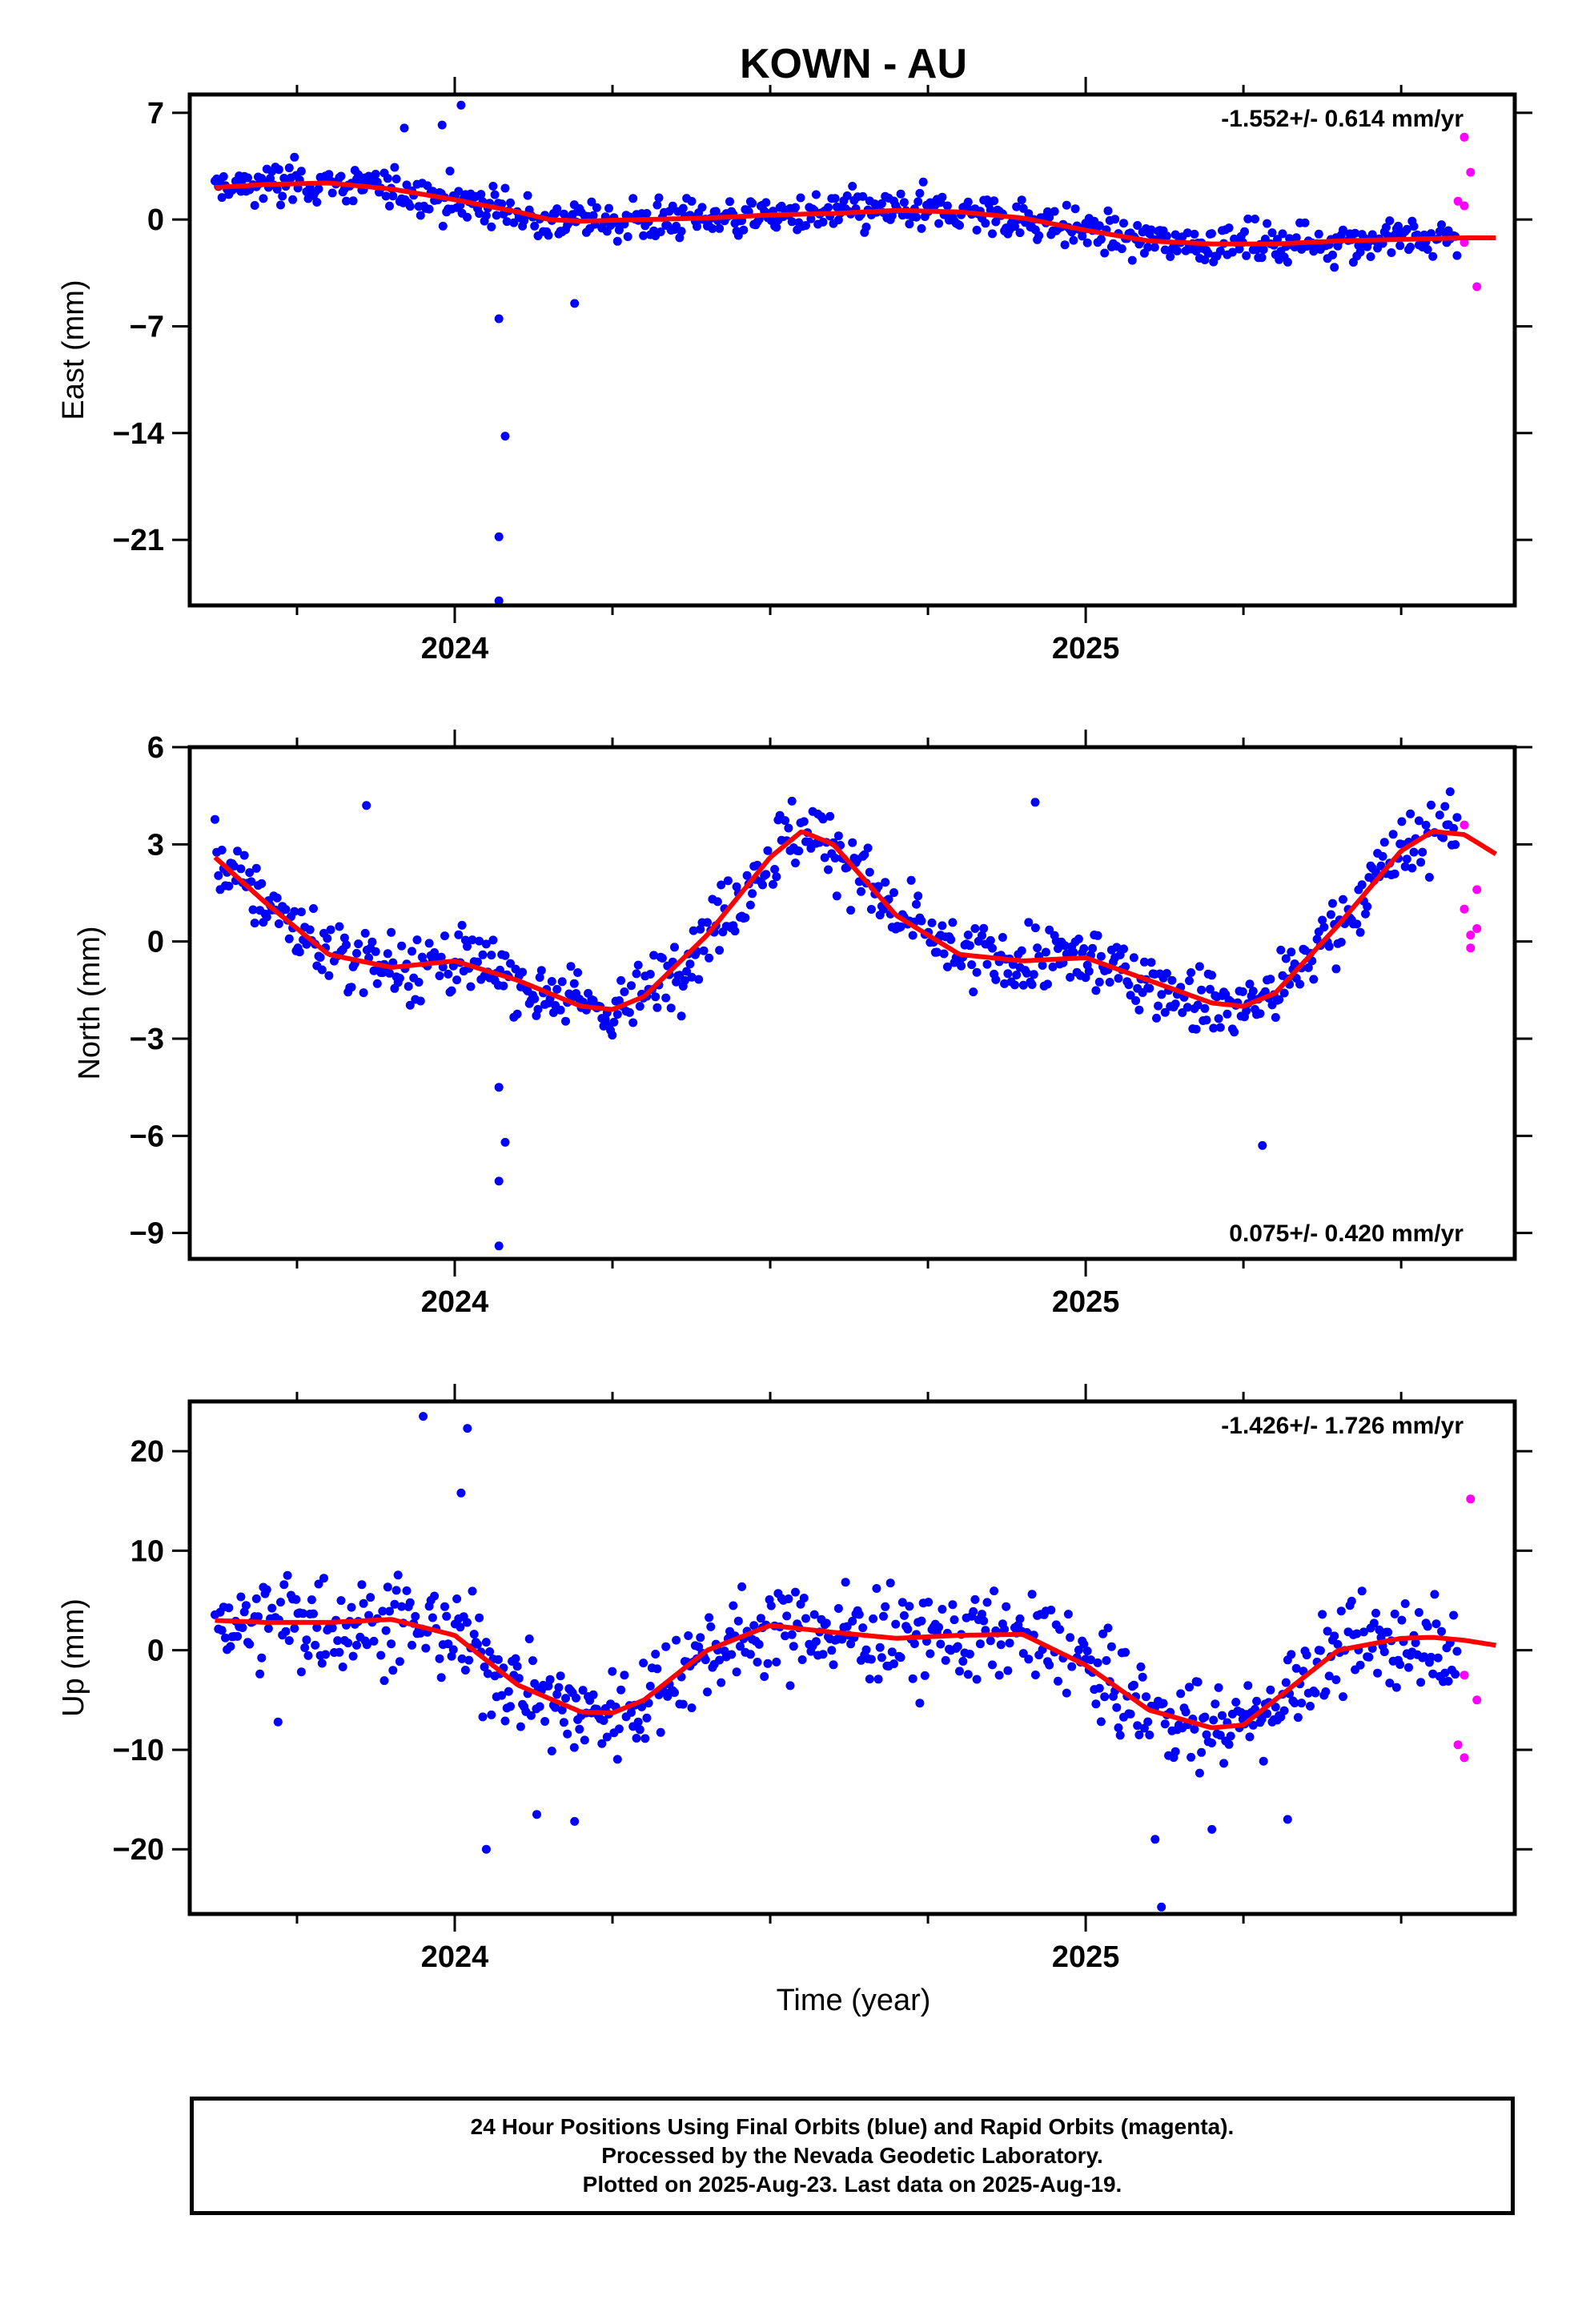 The image size is (1582, 2324). I want to click on trend-fit-line, so click(855, 213).